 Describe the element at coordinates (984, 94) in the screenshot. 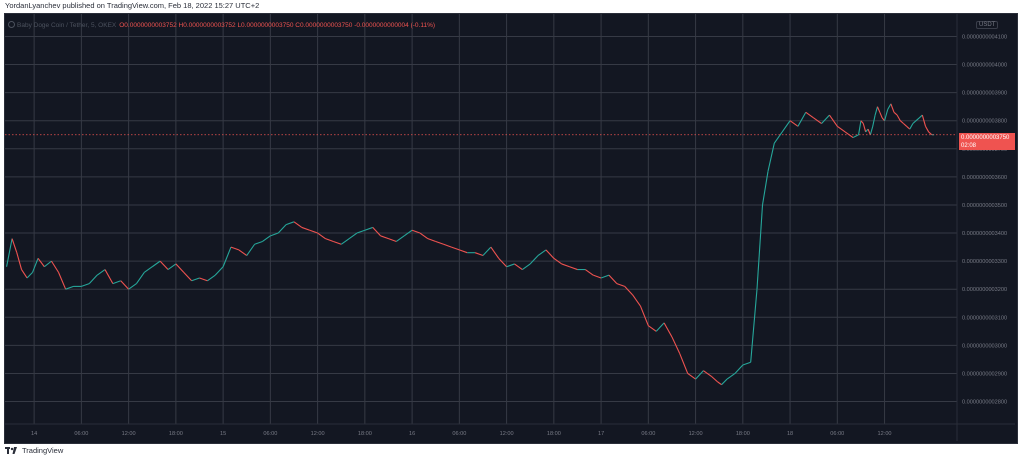

I see `price-axis-label: 0.0000000003900` at that location.